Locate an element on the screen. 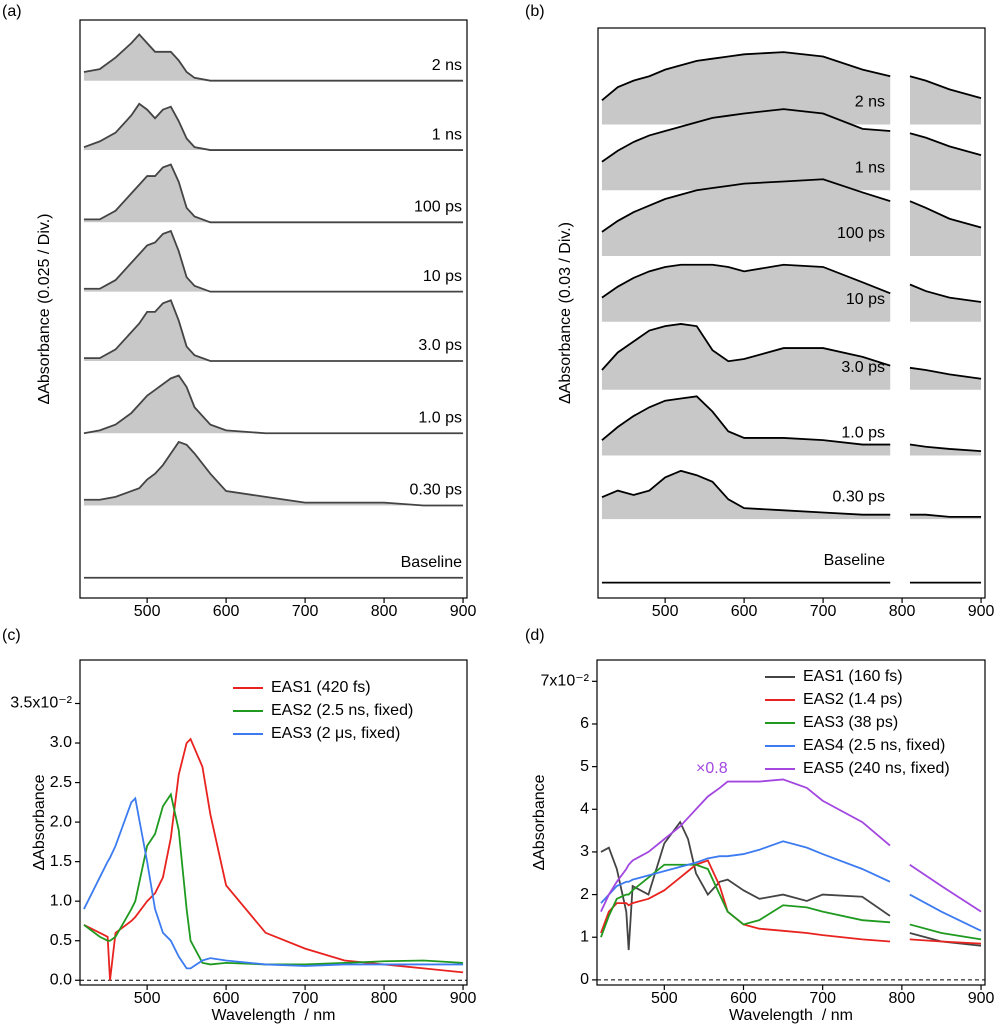 This screenshot has height=1024, width=1002. y-tick-label: 6 is located at coordinates (584, 723).